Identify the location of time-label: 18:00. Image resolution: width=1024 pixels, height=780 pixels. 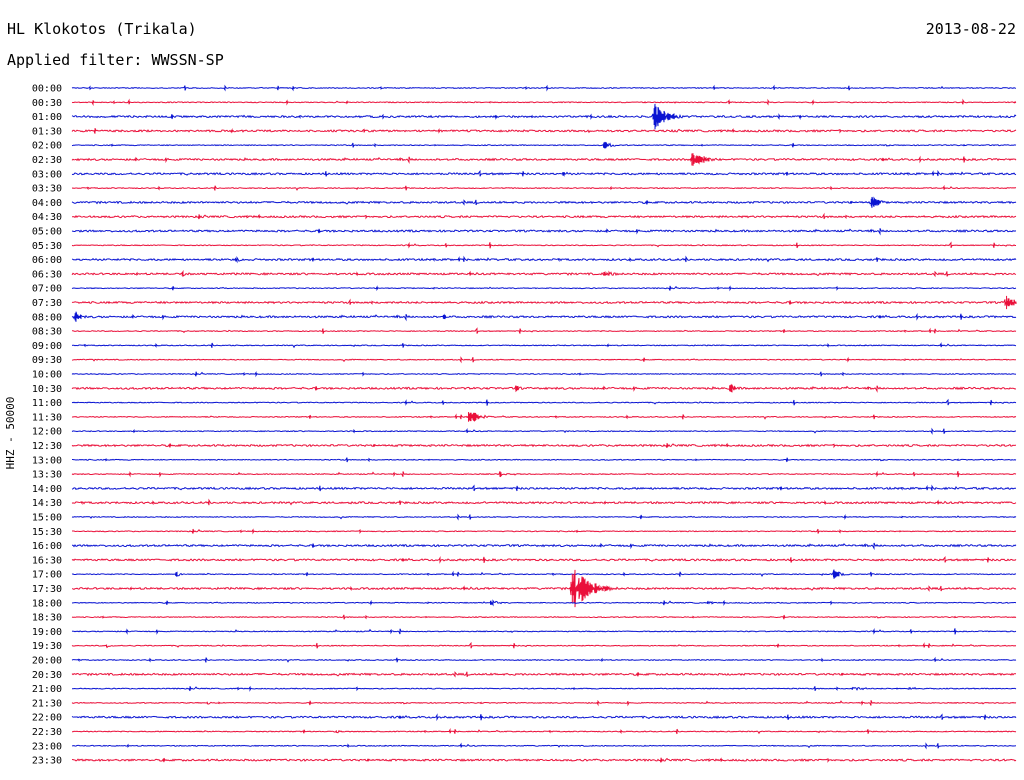
(47, 603).